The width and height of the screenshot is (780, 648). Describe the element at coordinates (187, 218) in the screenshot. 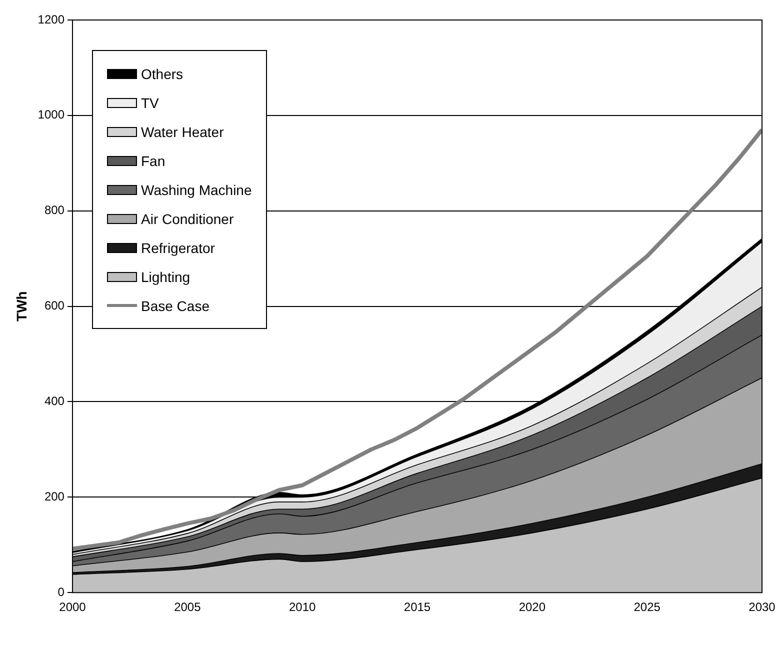

I see `legend-label: Air Conditioner` at that location.